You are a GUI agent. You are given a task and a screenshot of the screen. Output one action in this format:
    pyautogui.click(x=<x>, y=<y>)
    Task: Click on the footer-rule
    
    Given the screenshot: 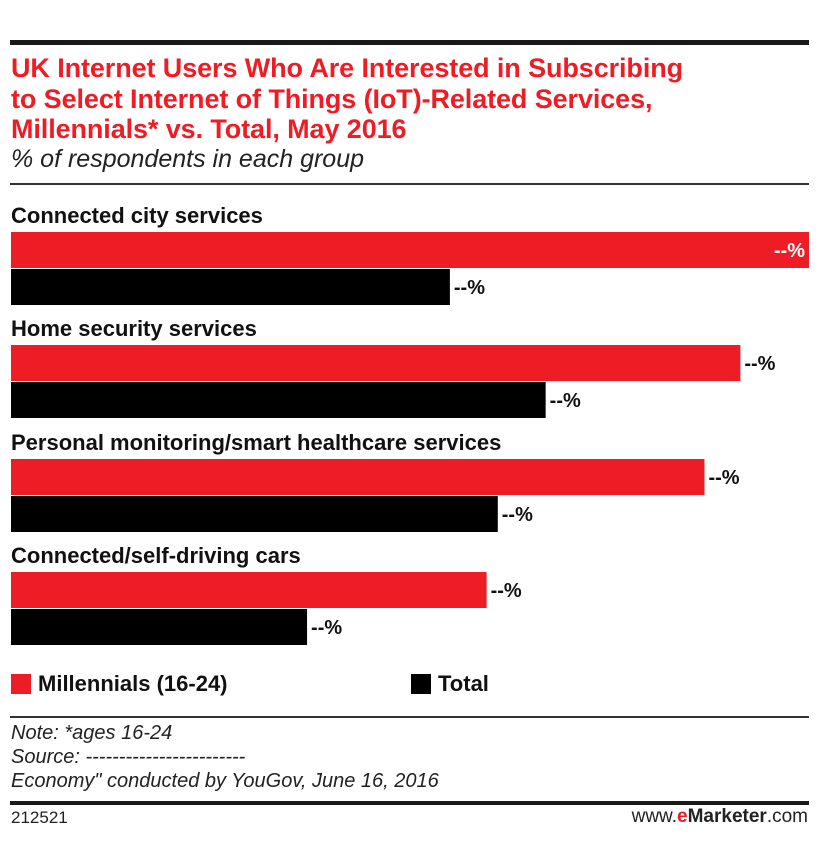 What is the action you would take?
    pyautogui.click(x=409, y=717)
    